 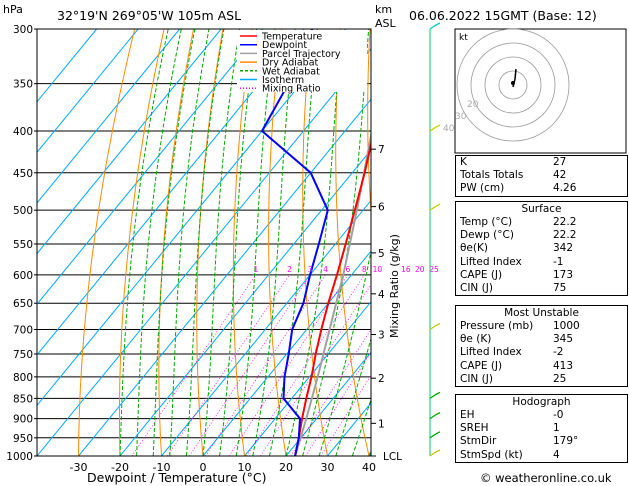 I want to click on mixing-ratio-tick-label: 4, so click(x=325, y=269).